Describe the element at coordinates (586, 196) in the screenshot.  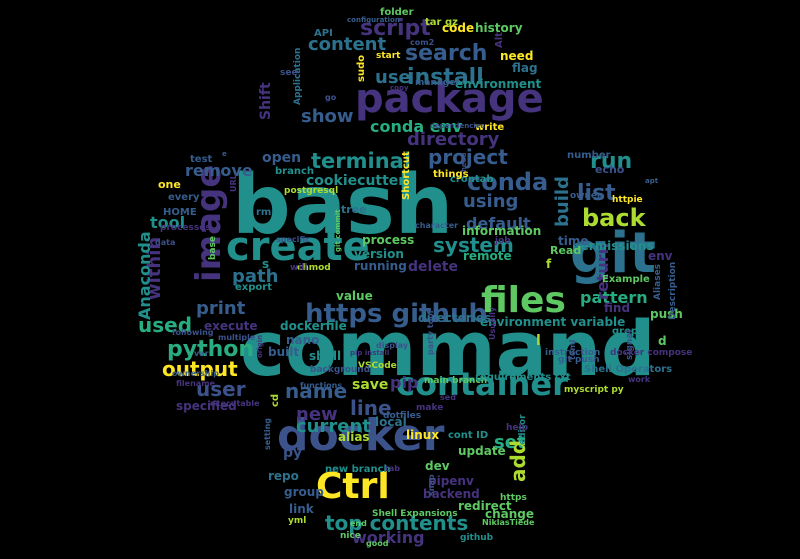
I see `word-owner: owner` at that location.